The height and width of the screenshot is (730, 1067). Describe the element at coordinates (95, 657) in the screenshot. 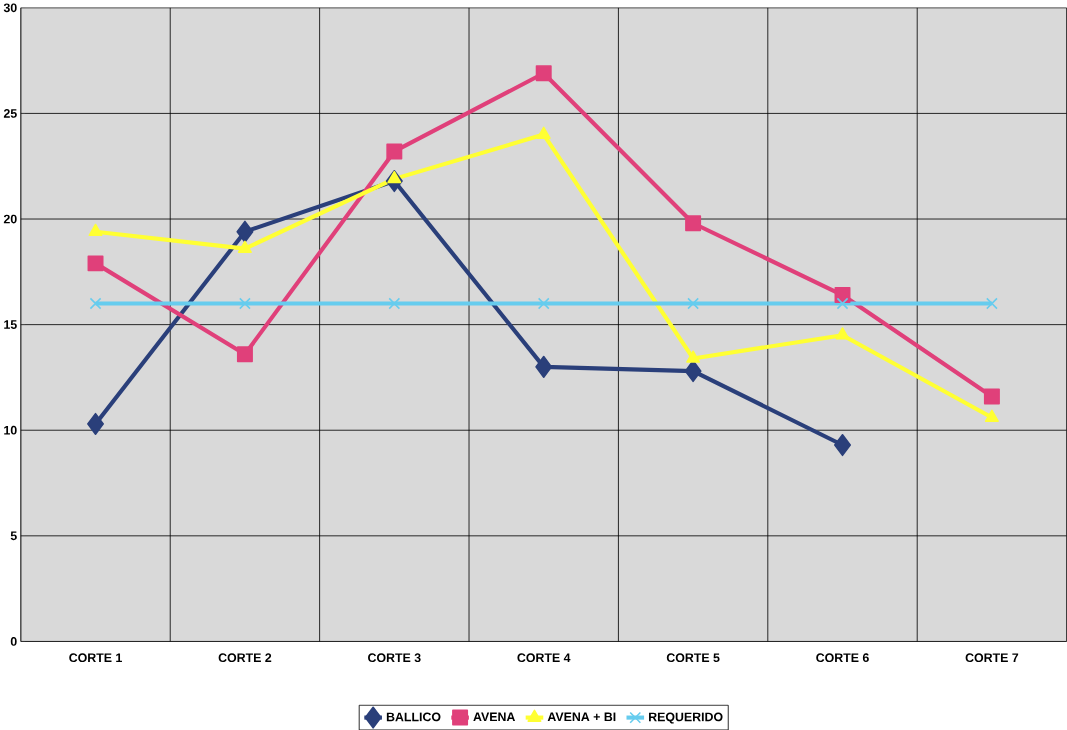

I see `x-tick-label: CORTE 1` at that location.